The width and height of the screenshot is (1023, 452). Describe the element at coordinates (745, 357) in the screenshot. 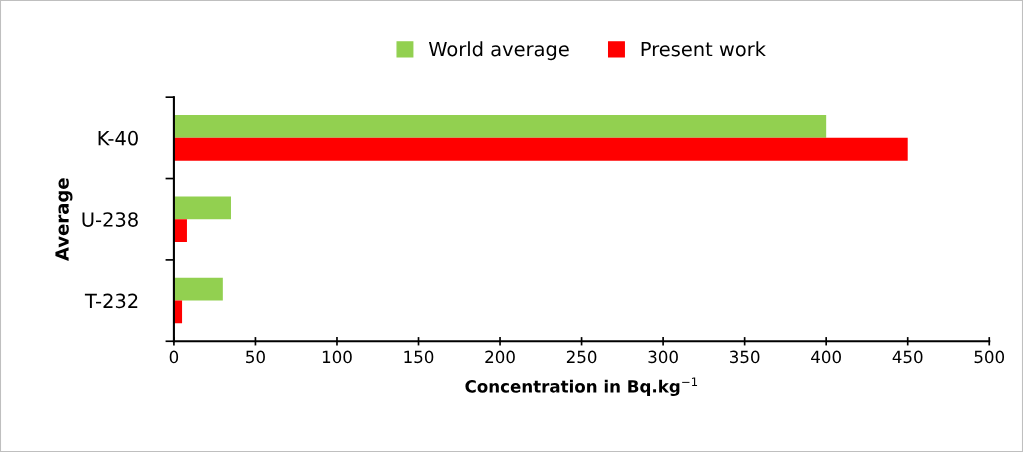

I see `x-tick-label: 350` at that location.